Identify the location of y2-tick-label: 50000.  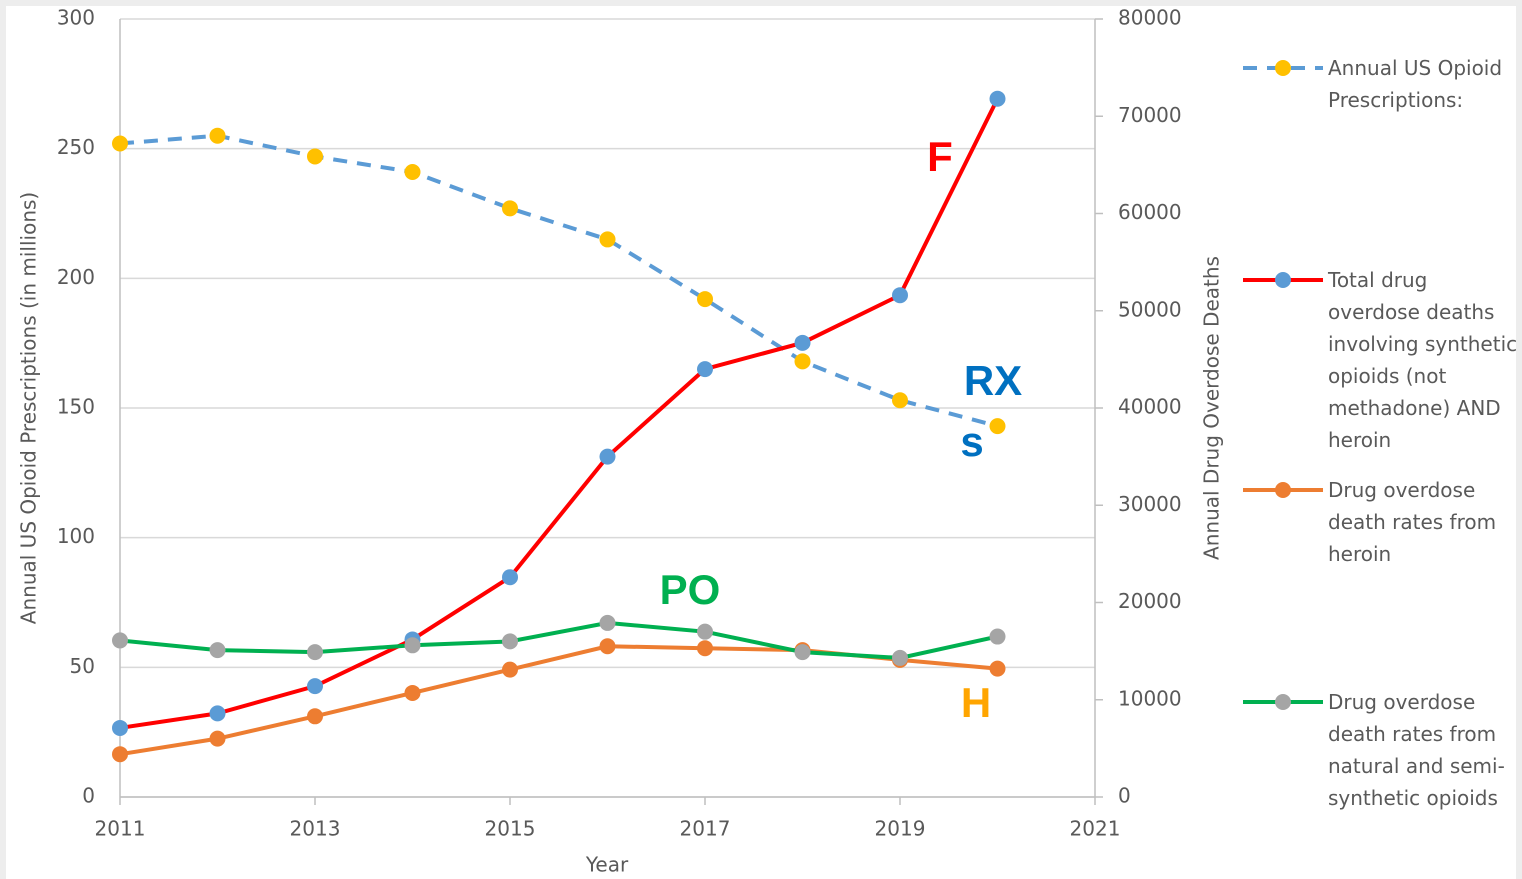
(1150, 309).